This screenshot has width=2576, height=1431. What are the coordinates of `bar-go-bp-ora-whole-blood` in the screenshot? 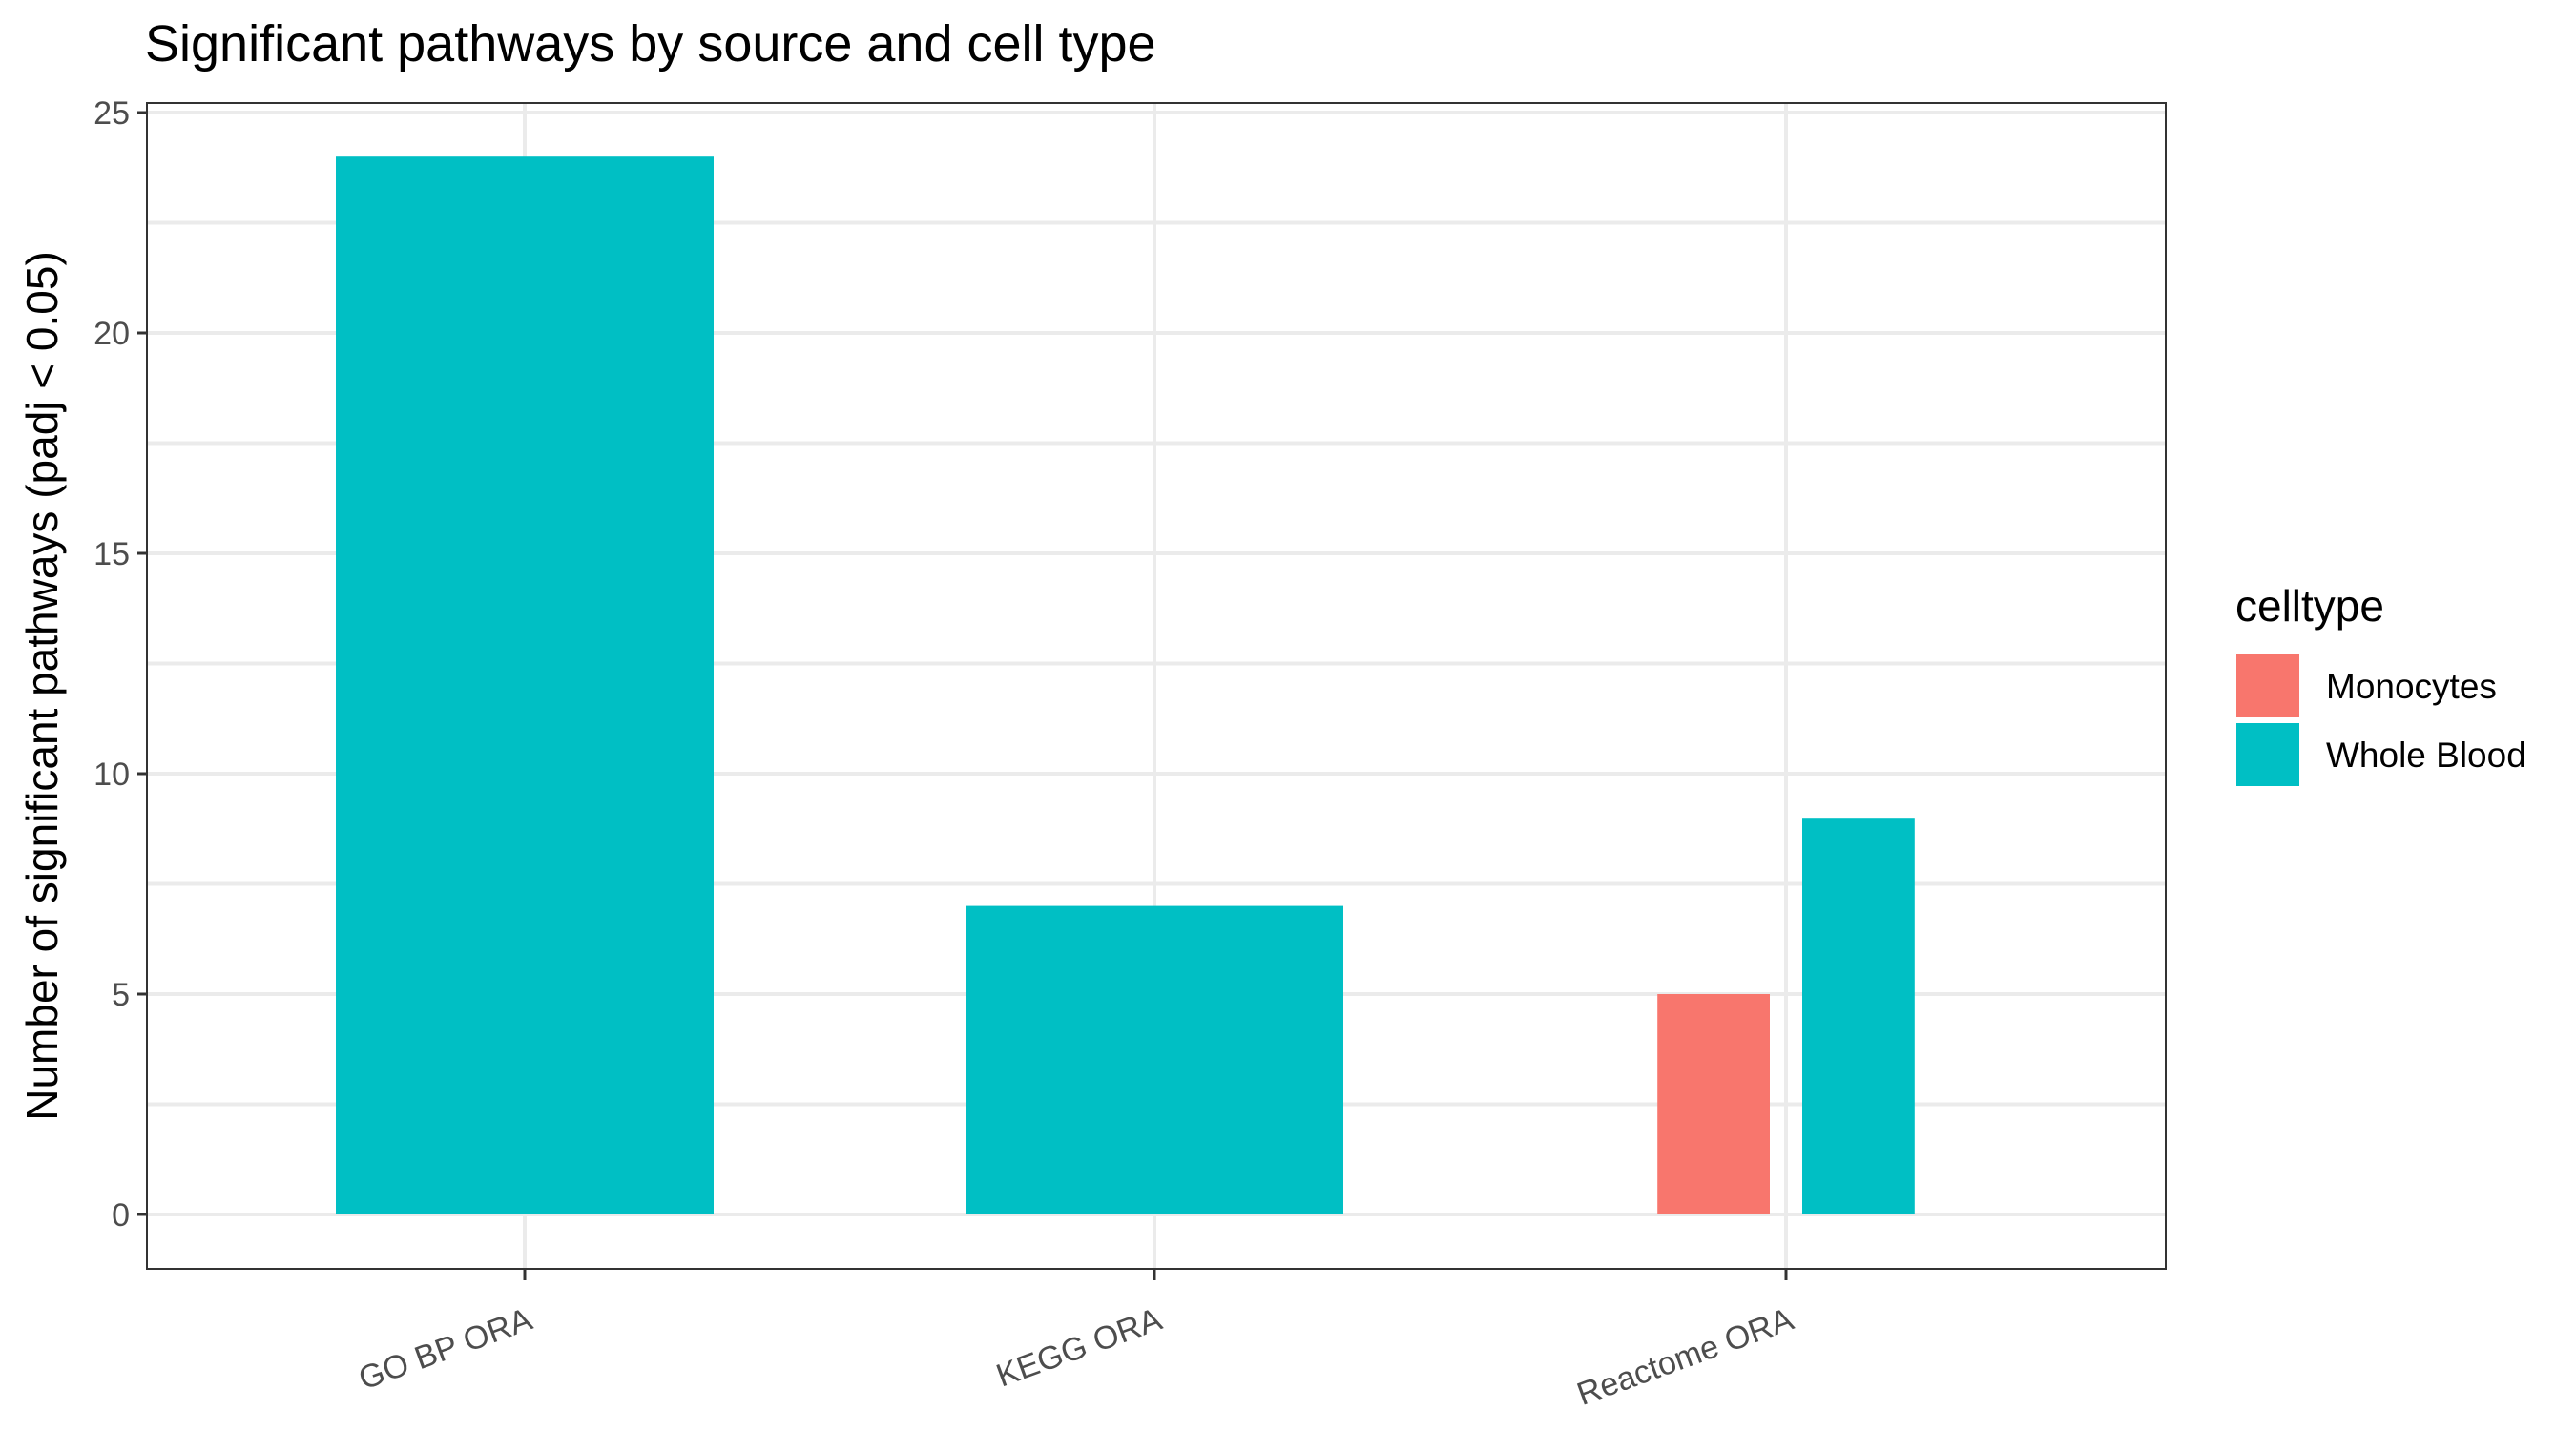 It's located at (525, 685).